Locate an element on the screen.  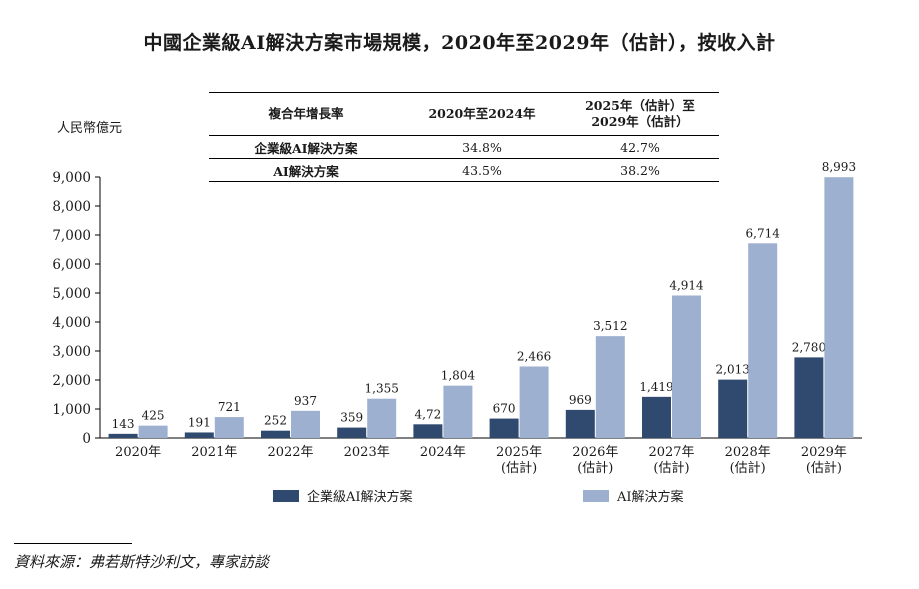
data-label: 252 is located at coordinates (275, 421).